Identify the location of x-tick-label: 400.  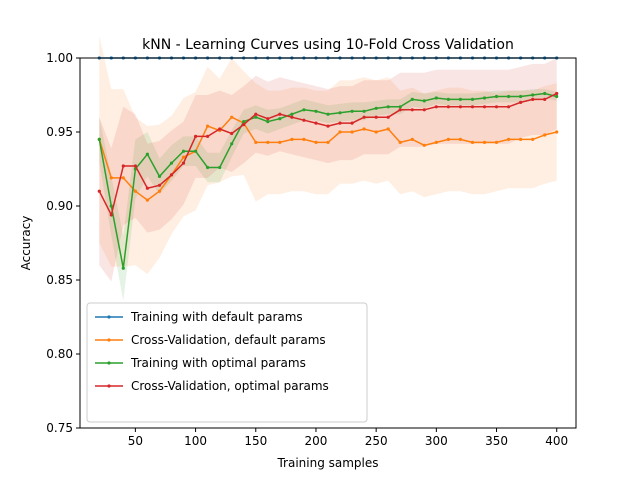
(556, 441).